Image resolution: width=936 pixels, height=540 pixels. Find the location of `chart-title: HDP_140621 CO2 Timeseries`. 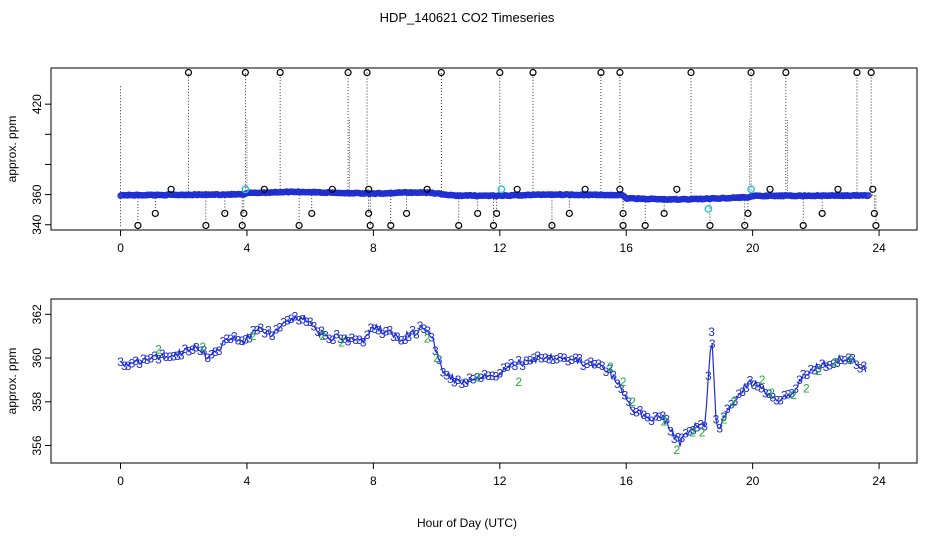

chart-title: HDP_140621 CO2 Timeseries is located at coordinates (467, 17).